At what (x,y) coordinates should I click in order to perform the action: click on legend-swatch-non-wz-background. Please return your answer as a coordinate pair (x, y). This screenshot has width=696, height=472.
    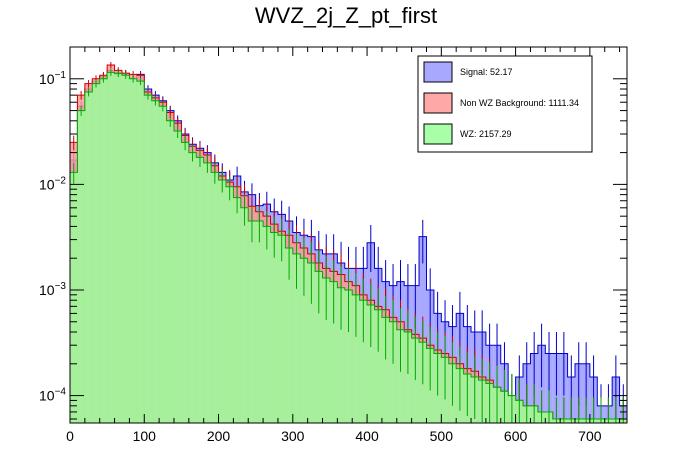
    Looking at the image, I should click on (438, 103).